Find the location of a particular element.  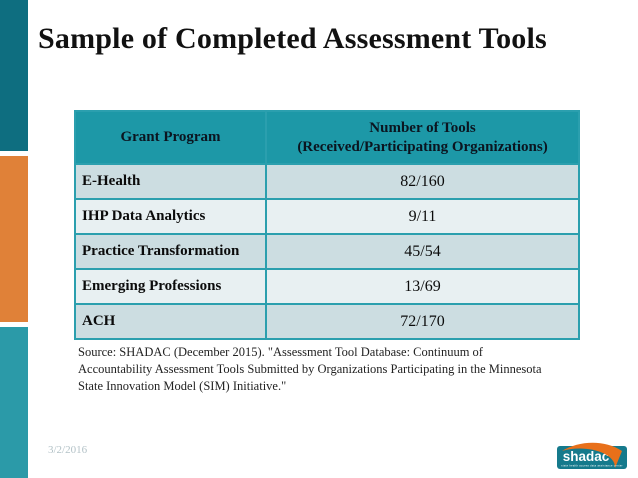

column-header-line2: (Received/Participating Organizations) is located at coordinates (422, 146).